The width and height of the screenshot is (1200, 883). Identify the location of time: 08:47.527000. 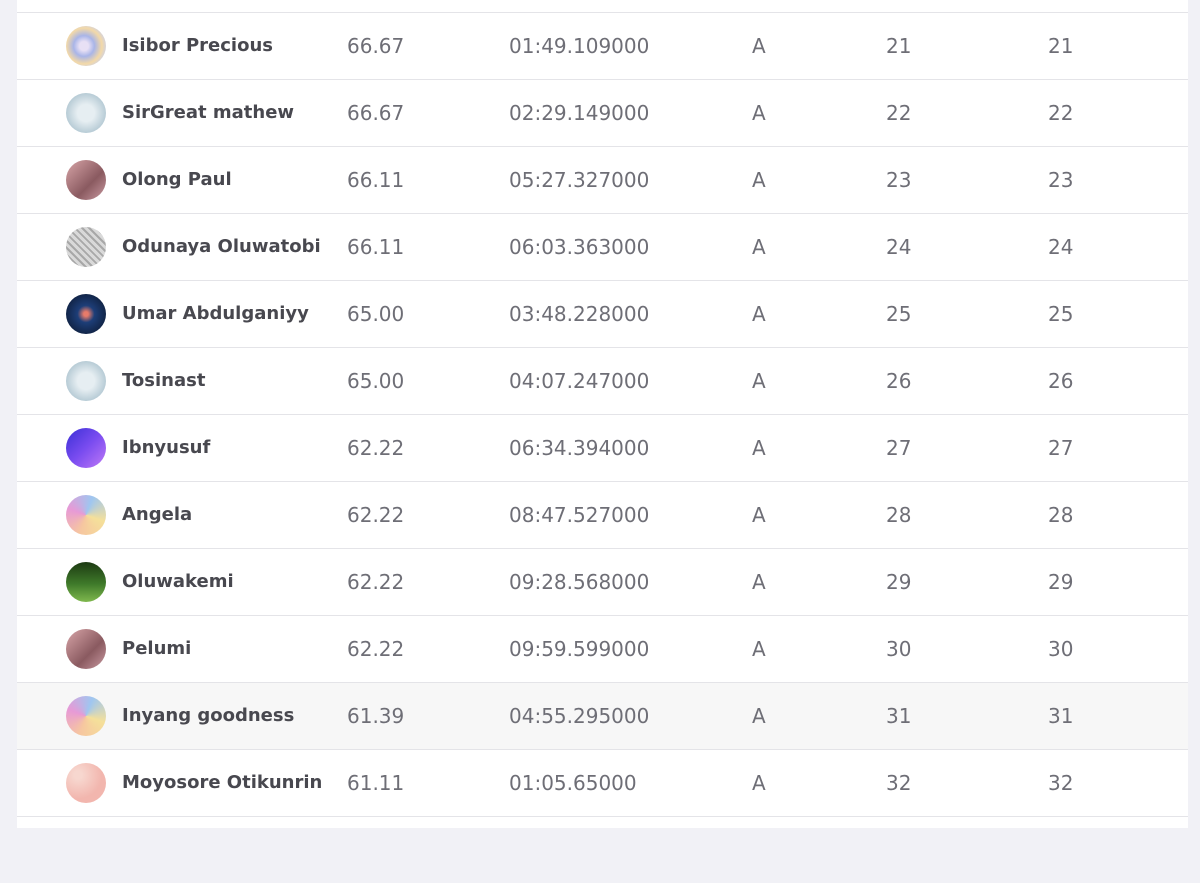
(579, 515).